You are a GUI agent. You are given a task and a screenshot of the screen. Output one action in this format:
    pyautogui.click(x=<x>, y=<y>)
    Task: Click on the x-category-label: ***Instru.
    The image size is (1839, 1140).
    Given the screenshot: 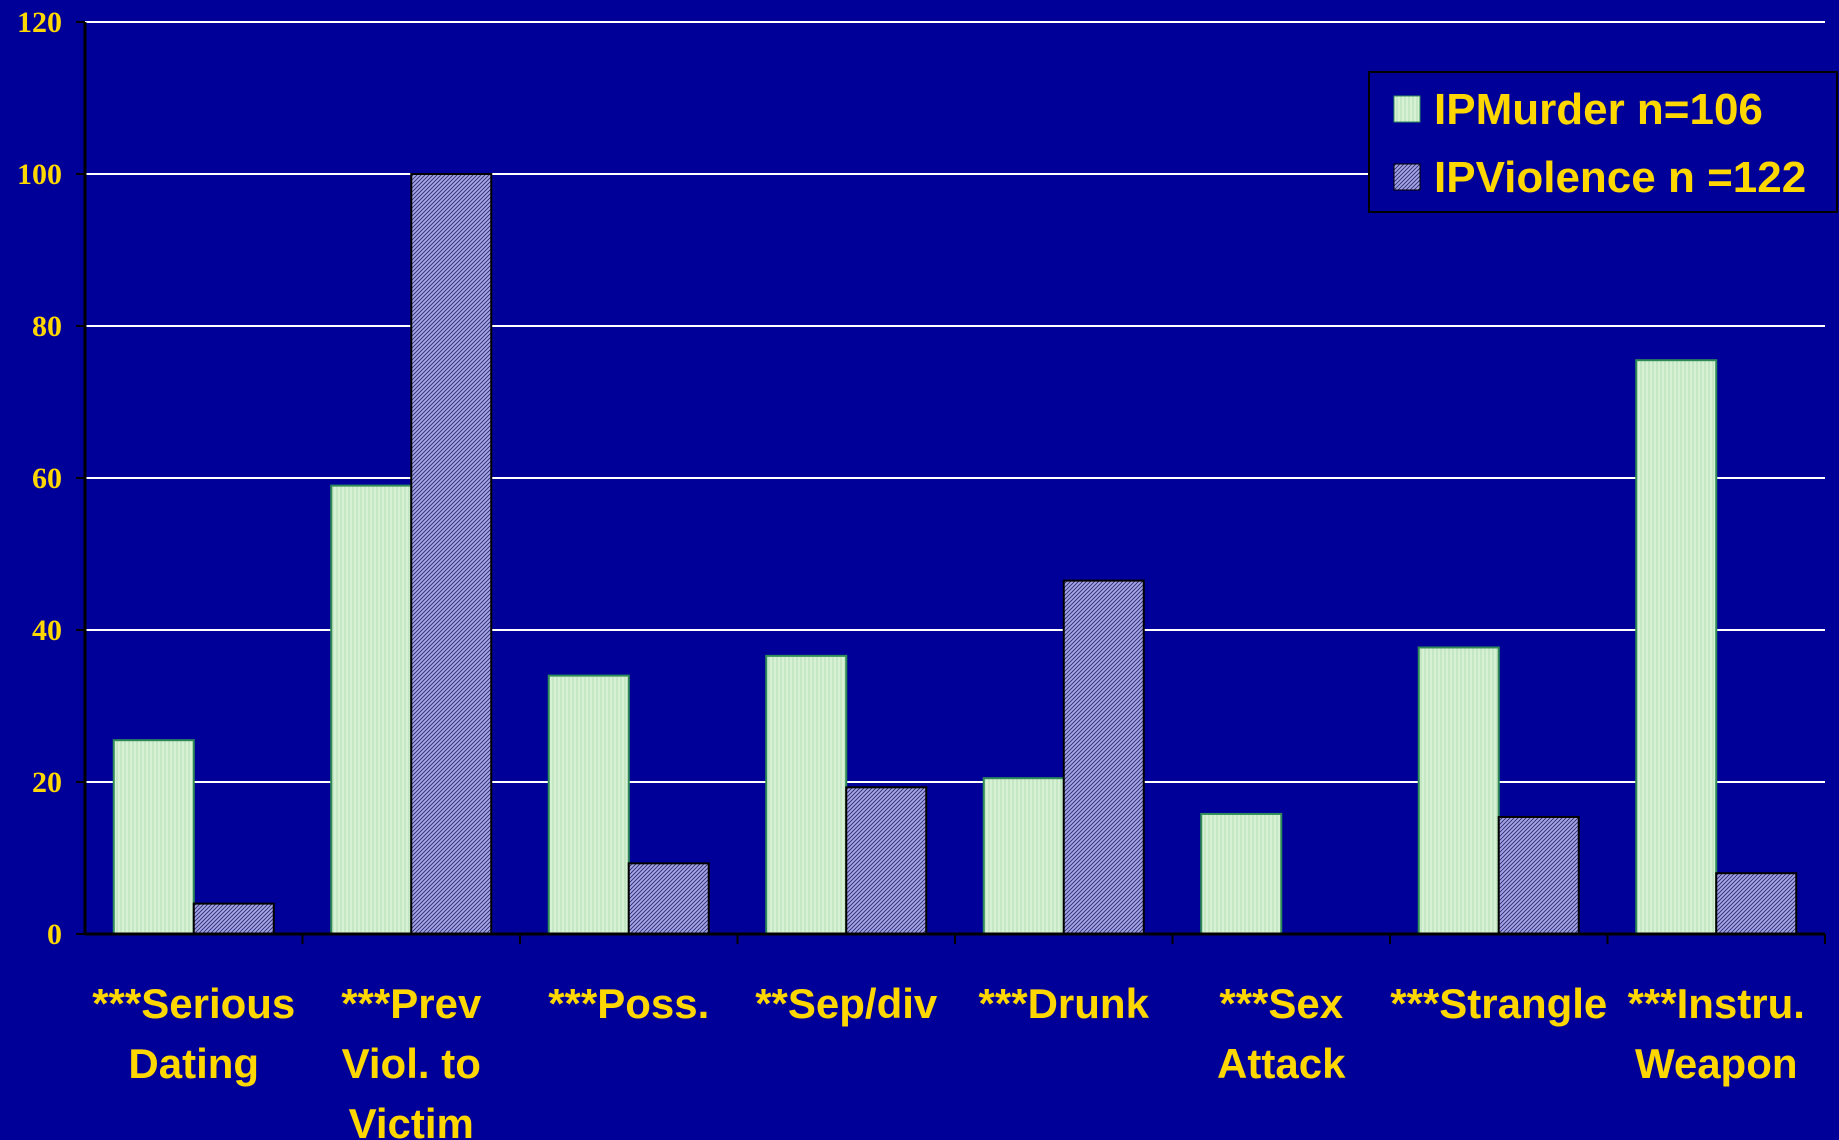 What is the action you would take?
    pyautogui.click(x=1716, y=1003)
    